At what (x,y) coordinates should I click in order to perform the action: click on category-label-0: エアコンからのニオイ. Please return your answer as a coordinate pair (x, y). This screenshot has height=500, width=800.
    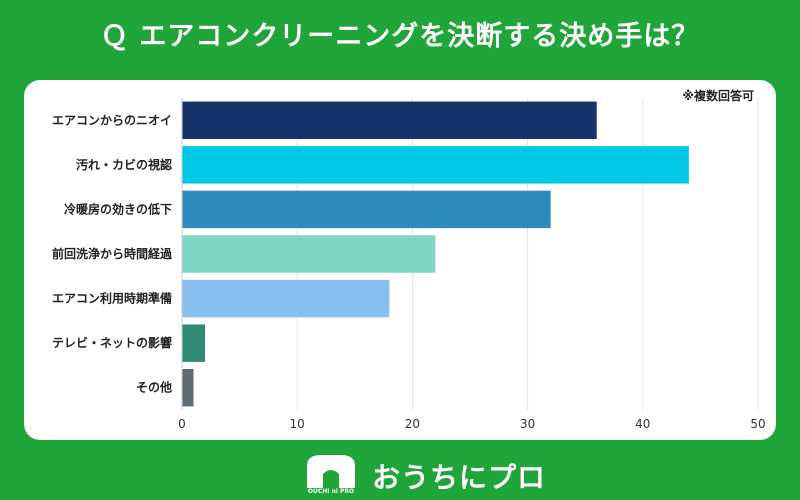
    Looking at the image, I should click on (112, 120).